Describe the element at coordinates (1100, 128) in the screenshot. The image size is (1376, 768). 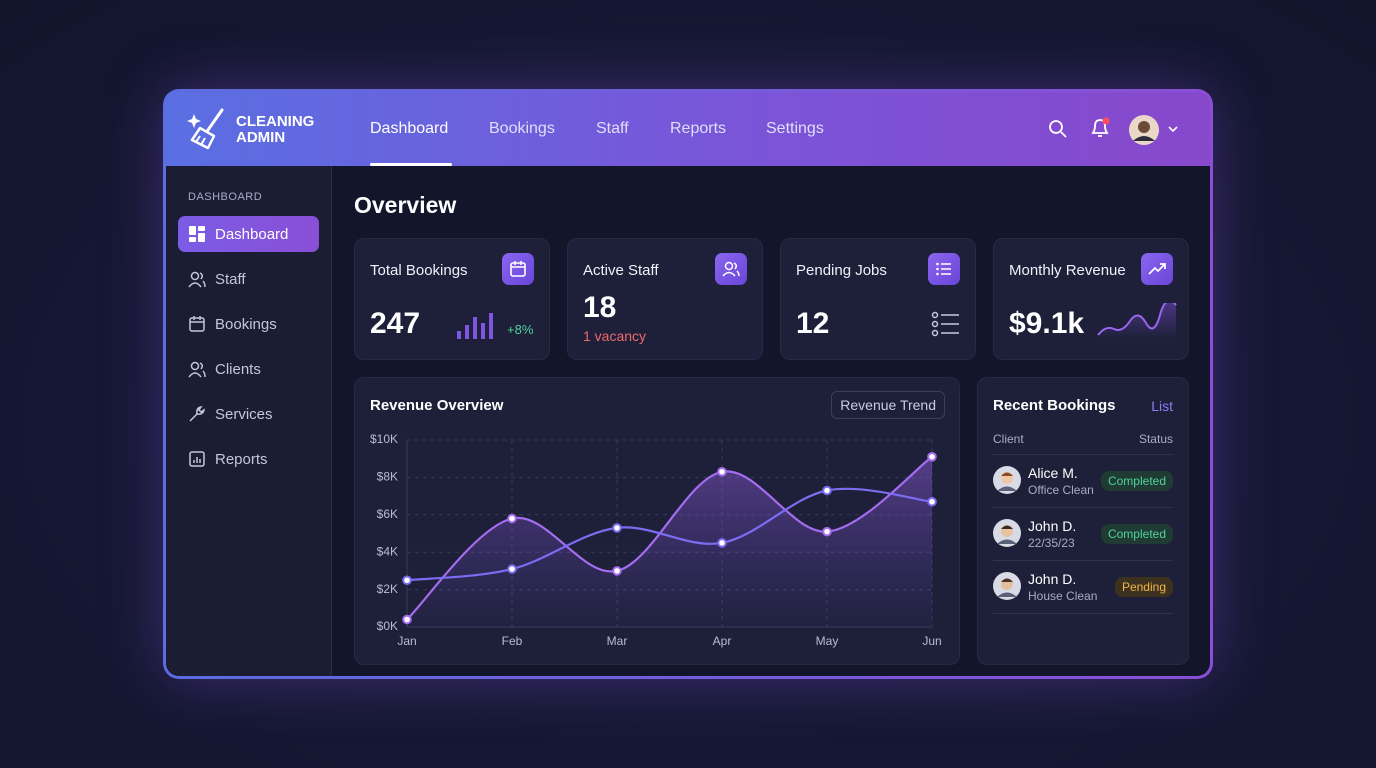
I see `notification-icon` at that location.